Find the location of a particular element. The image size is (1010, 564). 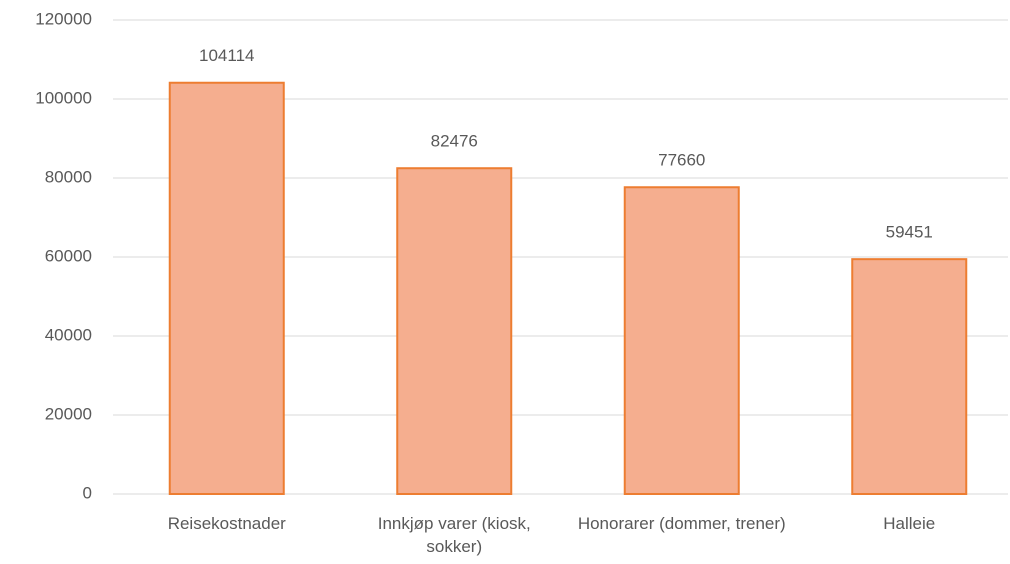

y-tick-label: 20000 is located at coordinates (68, 413).